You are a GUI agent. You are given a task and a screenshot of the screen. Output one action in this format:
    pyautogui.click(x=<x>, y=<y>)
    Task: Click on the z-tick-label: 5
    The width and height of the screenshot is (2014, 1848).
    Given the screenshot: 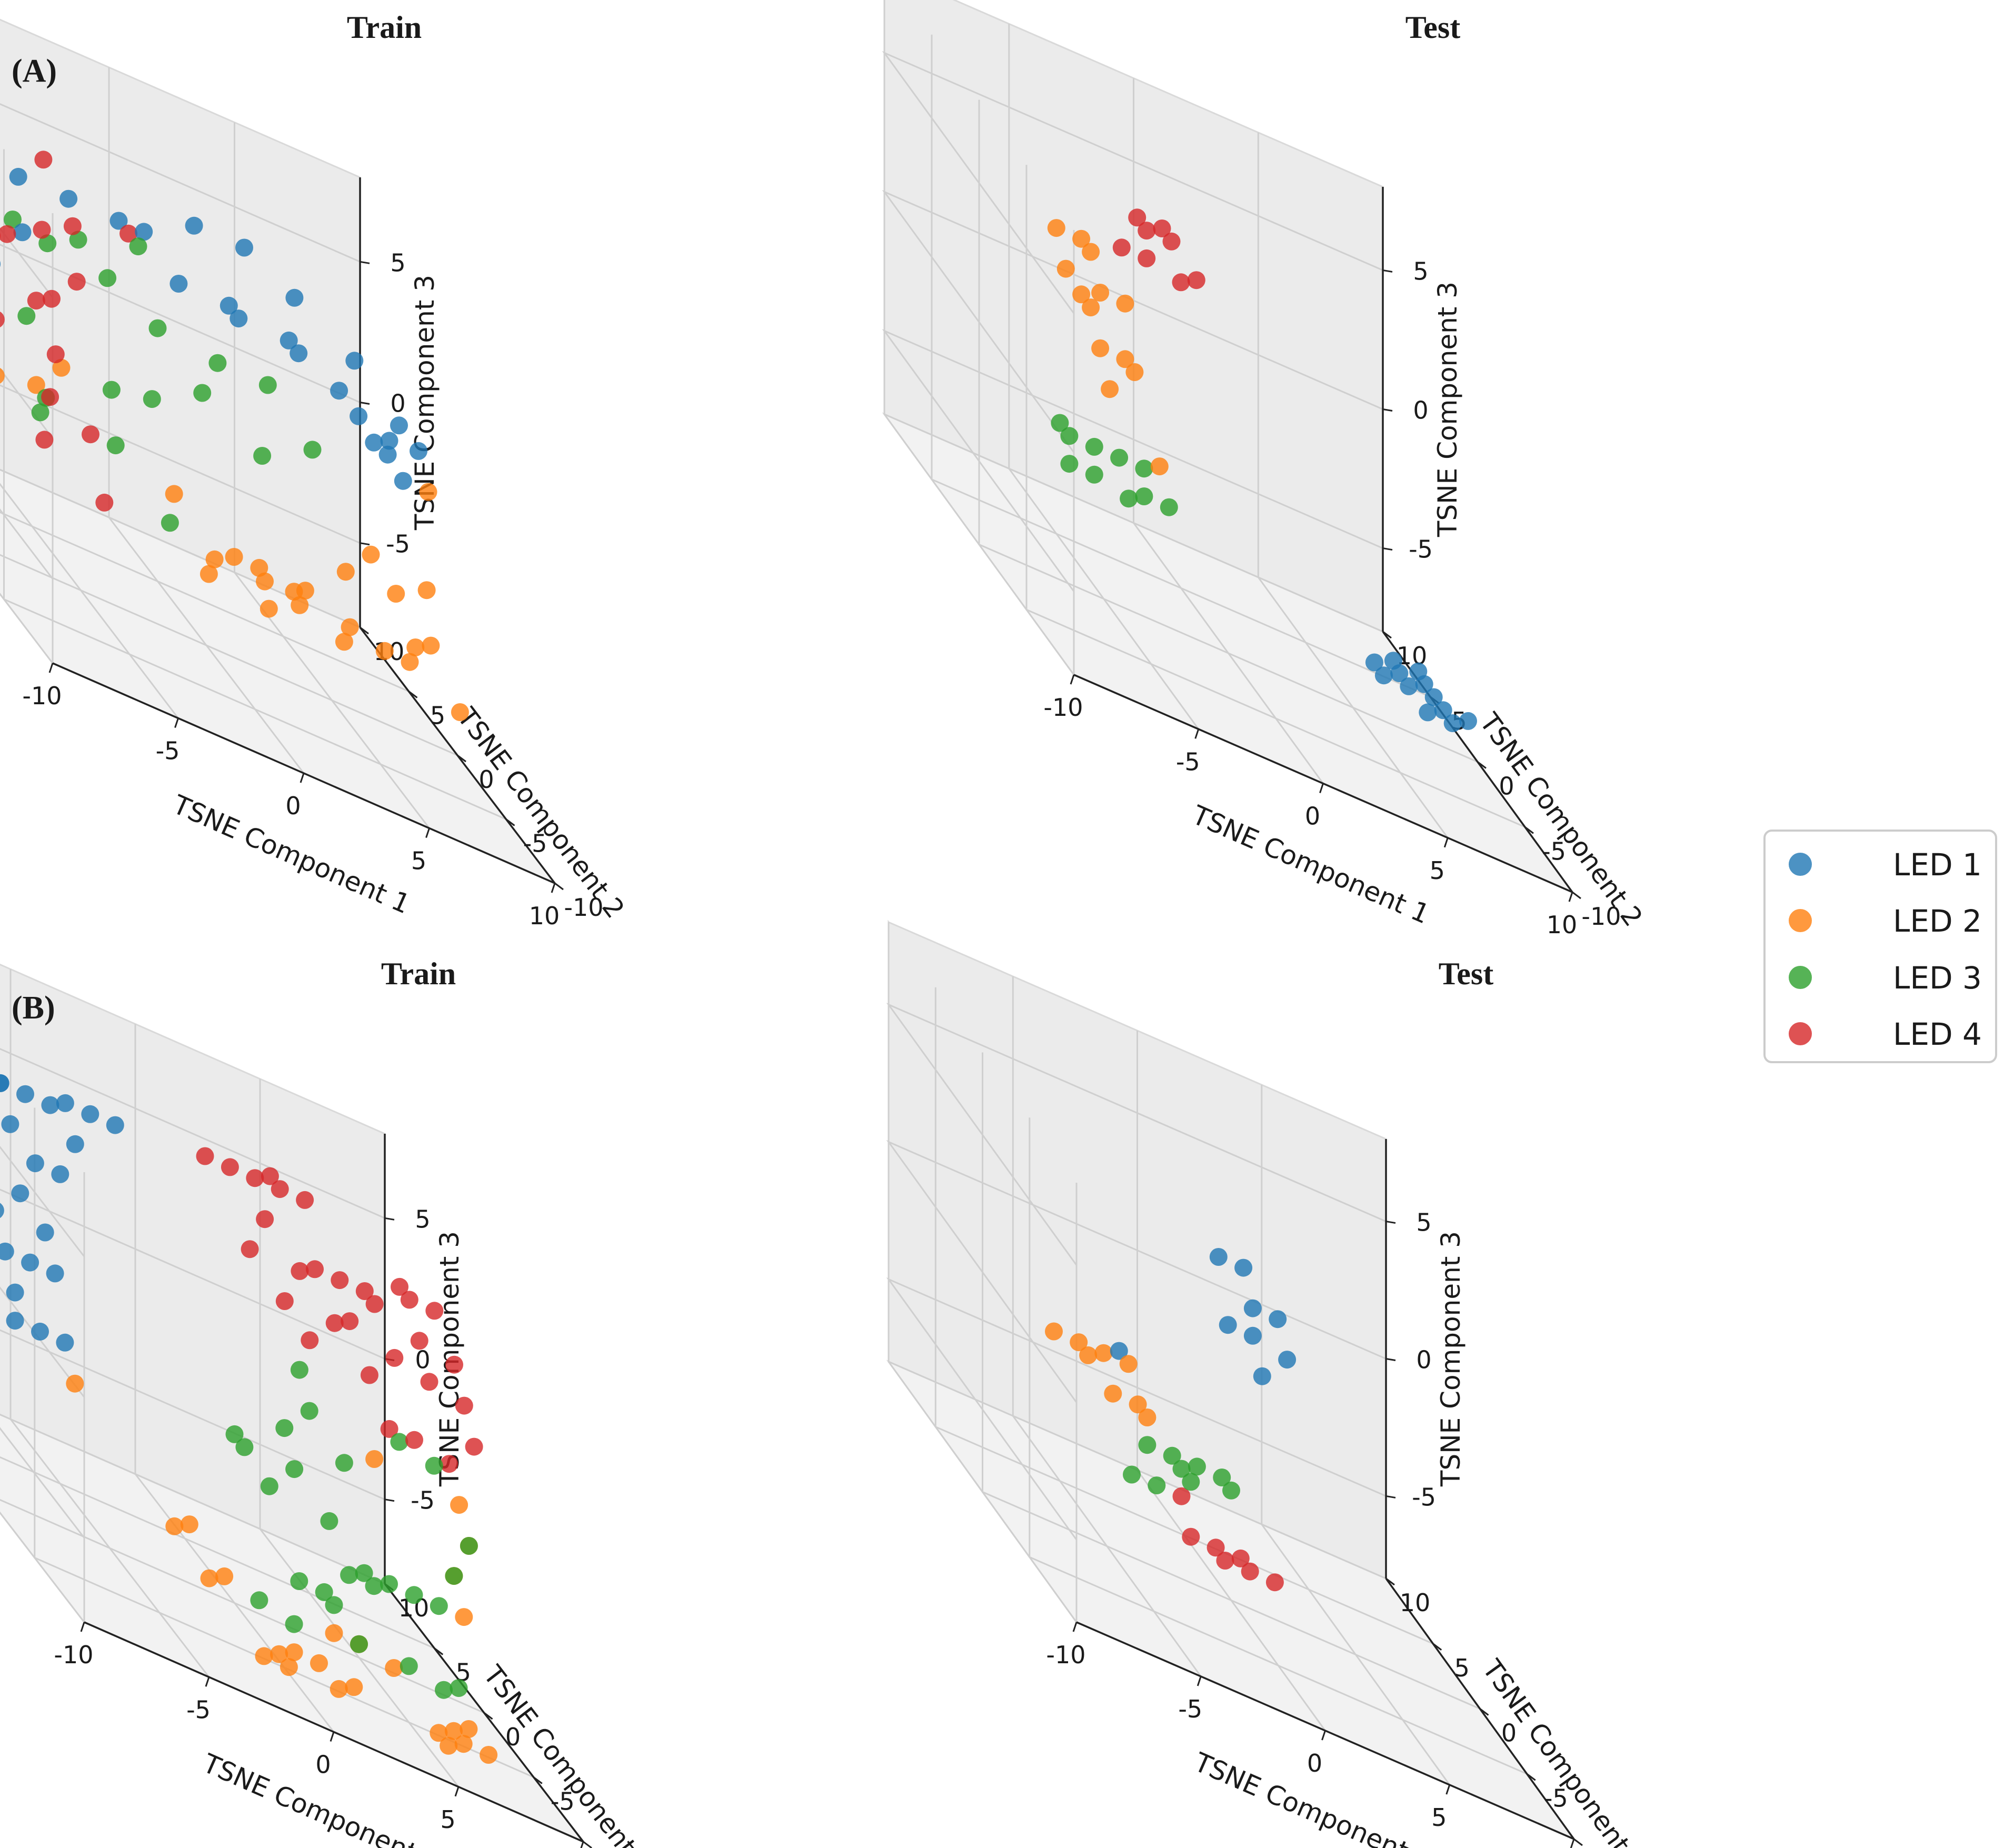 What is the action you would take?
    pyautogui.click(x=1421, y=271)
    